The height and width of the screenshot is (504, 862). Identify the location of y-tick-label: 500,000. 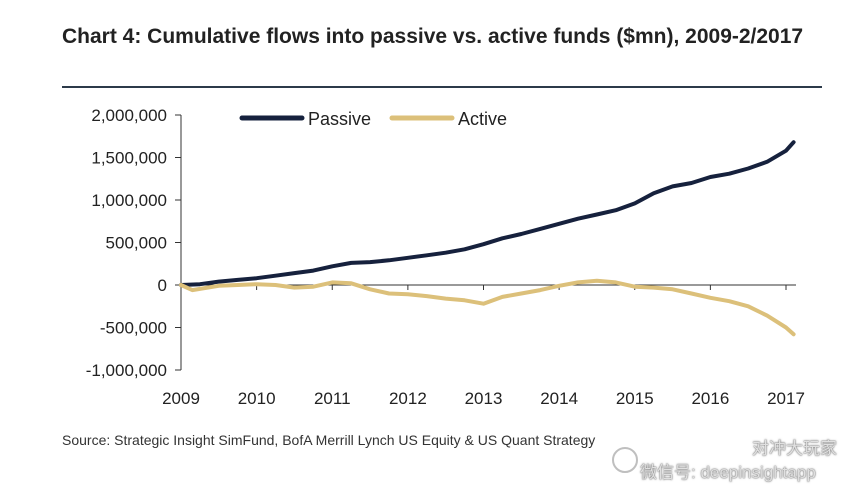
(136, 243).